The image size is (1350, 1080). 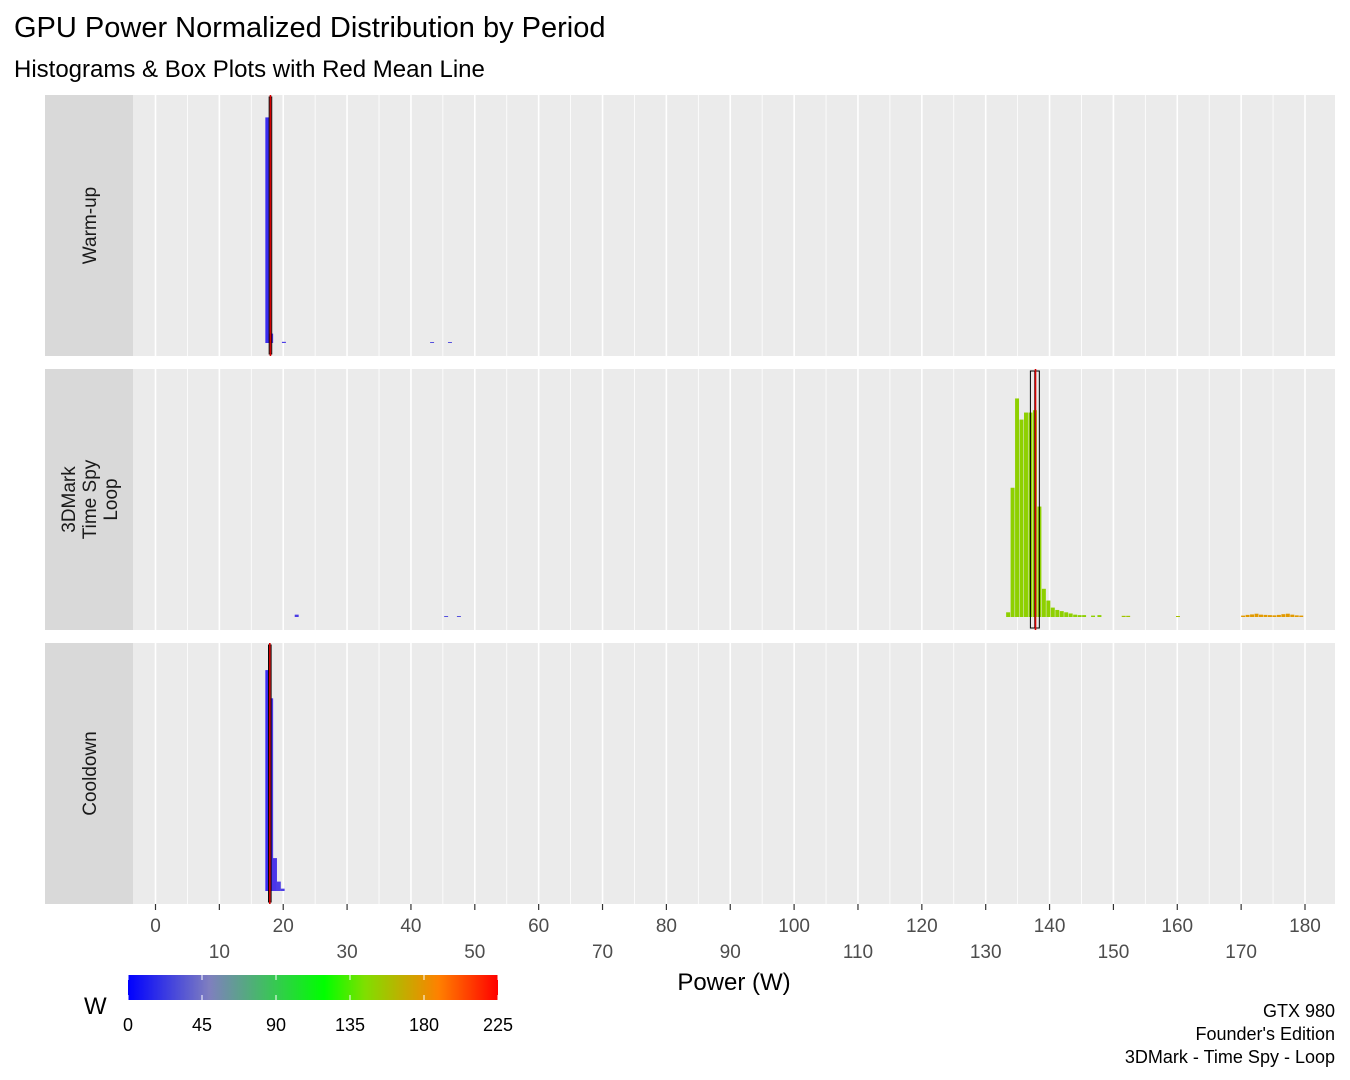 What do you see at coordinates (202, 1025) in the screenshot?
I see `legend-tick-label: 45` at bounding box center [202, 1025].